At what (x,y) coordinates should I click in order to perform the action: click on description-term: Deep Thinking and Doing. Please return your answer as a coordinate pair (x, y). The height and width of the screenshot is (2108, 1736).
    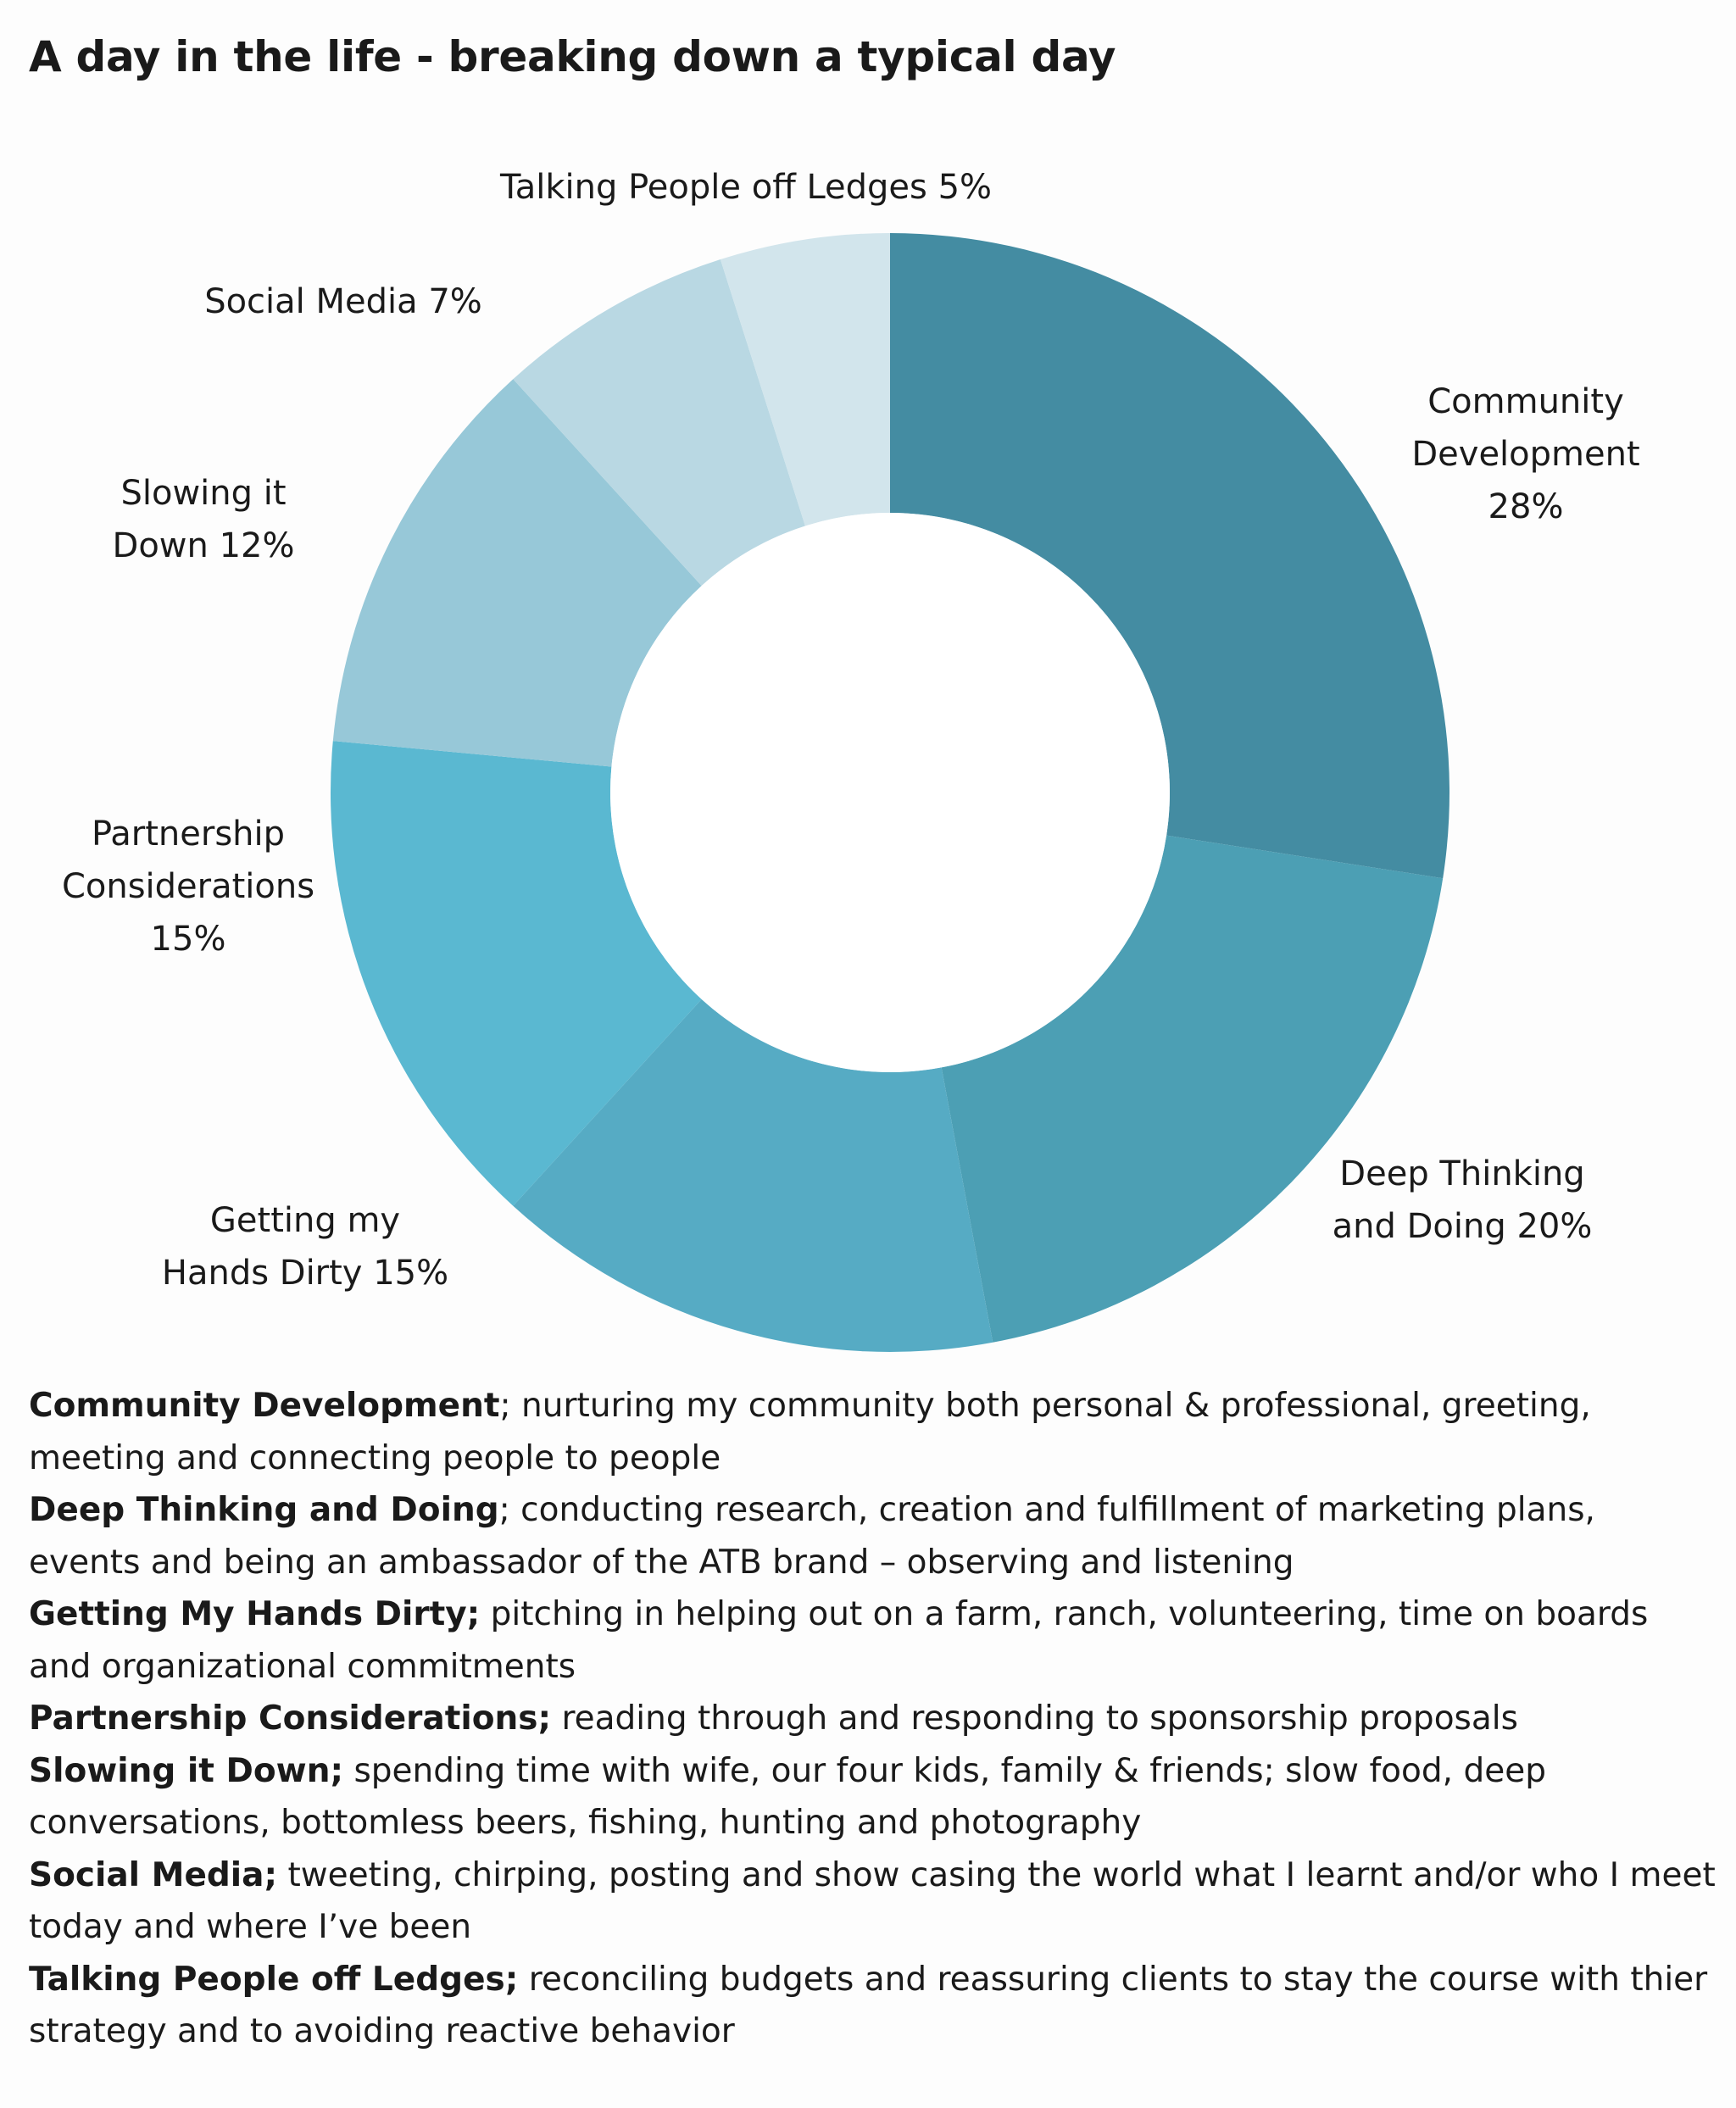
    Looking at the image, I should click on (264, 1510).